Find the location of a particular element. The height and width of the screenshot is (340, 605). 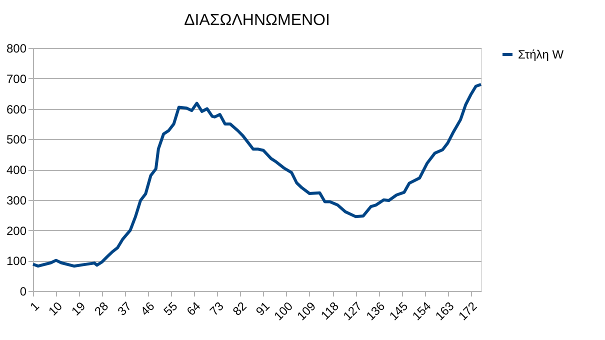

x-tick-label: 136 is located at coordinates (376, 311).